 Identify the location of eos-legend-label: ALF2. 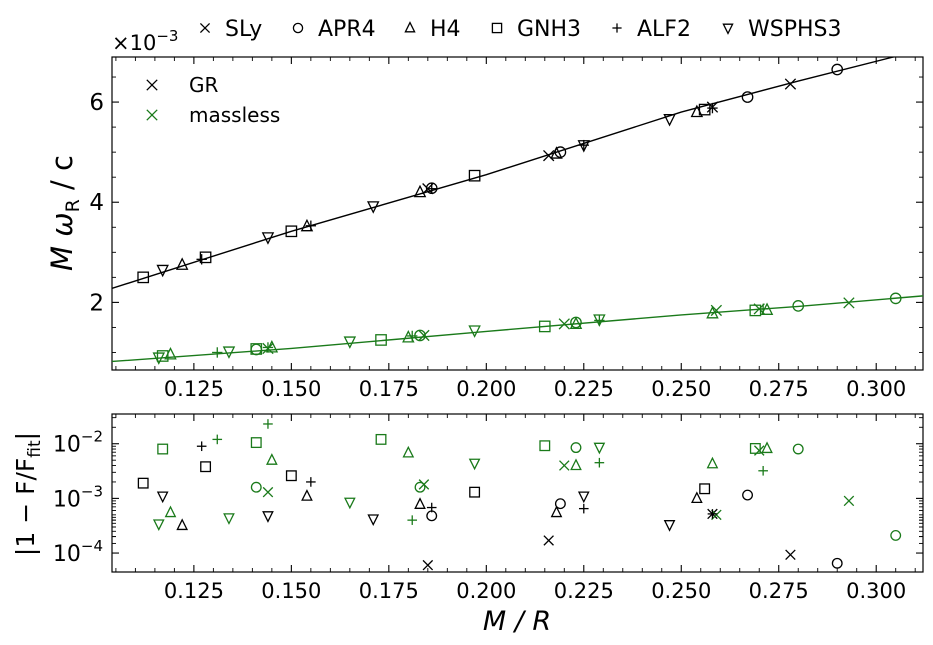
(664, 29).